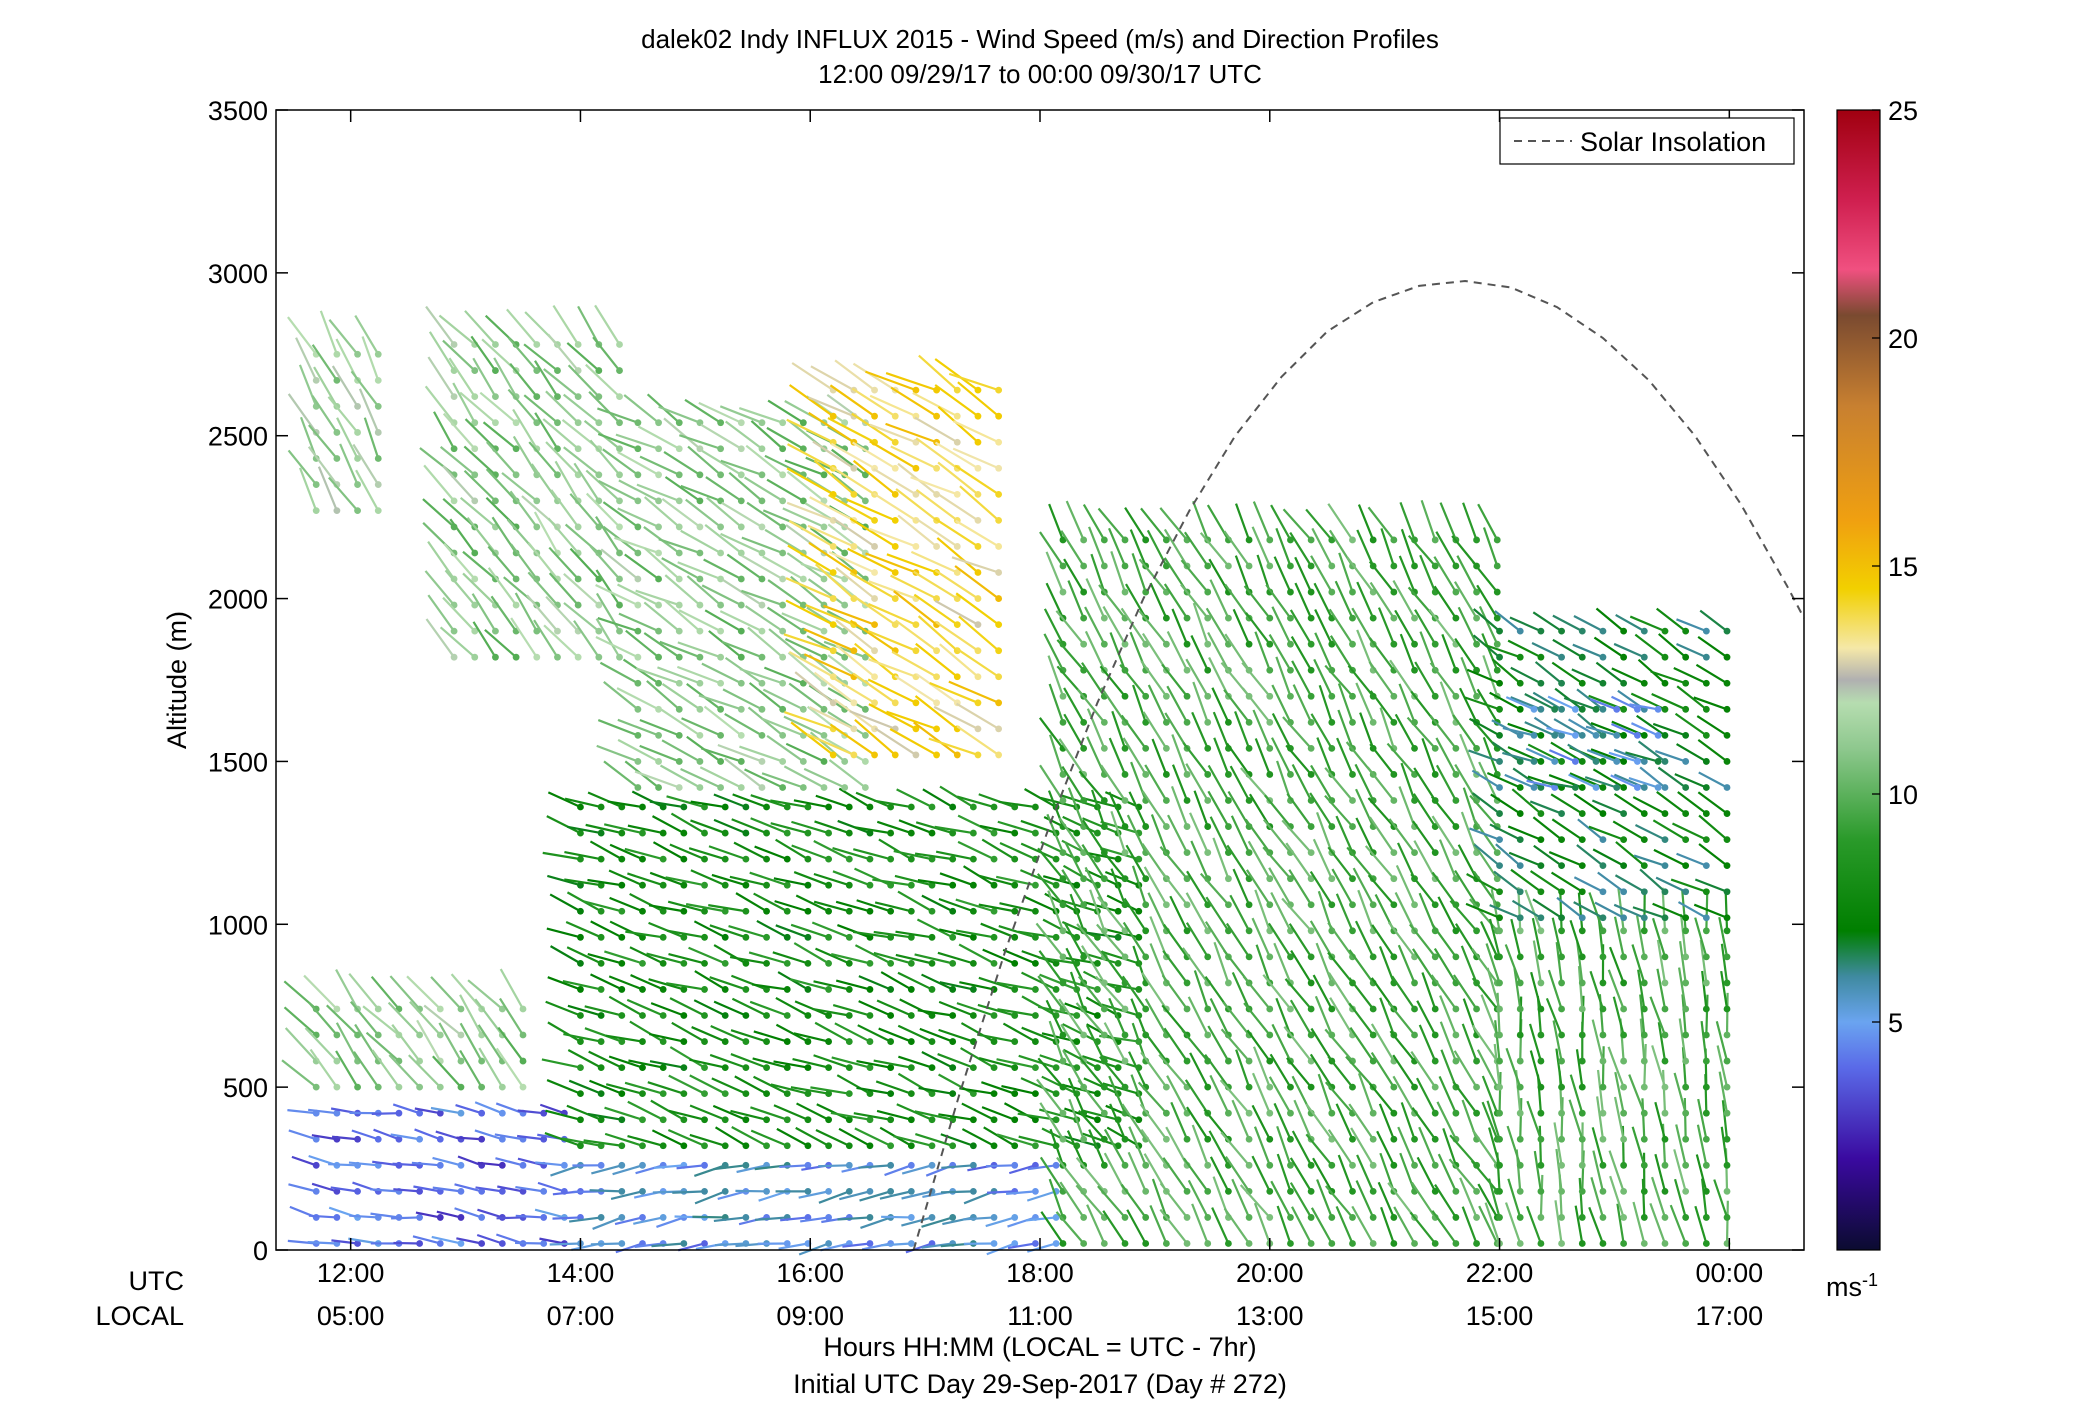  Describe the element at coordinates (238, 437) in the screenshot. I see `y-tick-label: 2500` at that location.